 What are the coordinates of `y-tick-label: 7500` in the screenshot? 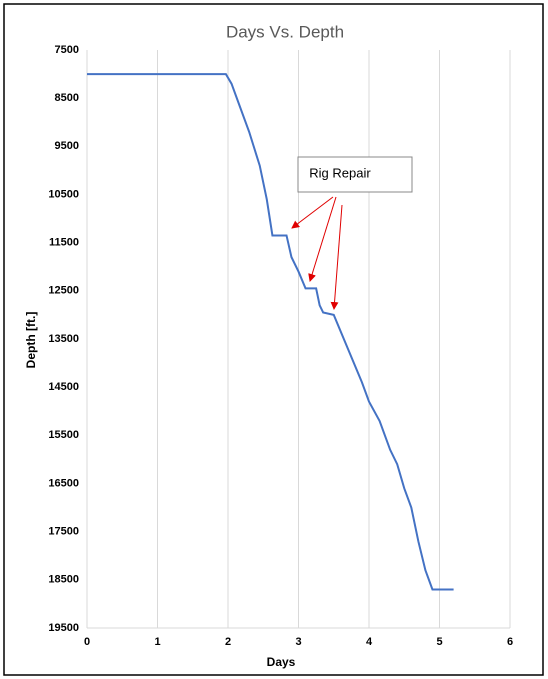 It's located at (67, 50).